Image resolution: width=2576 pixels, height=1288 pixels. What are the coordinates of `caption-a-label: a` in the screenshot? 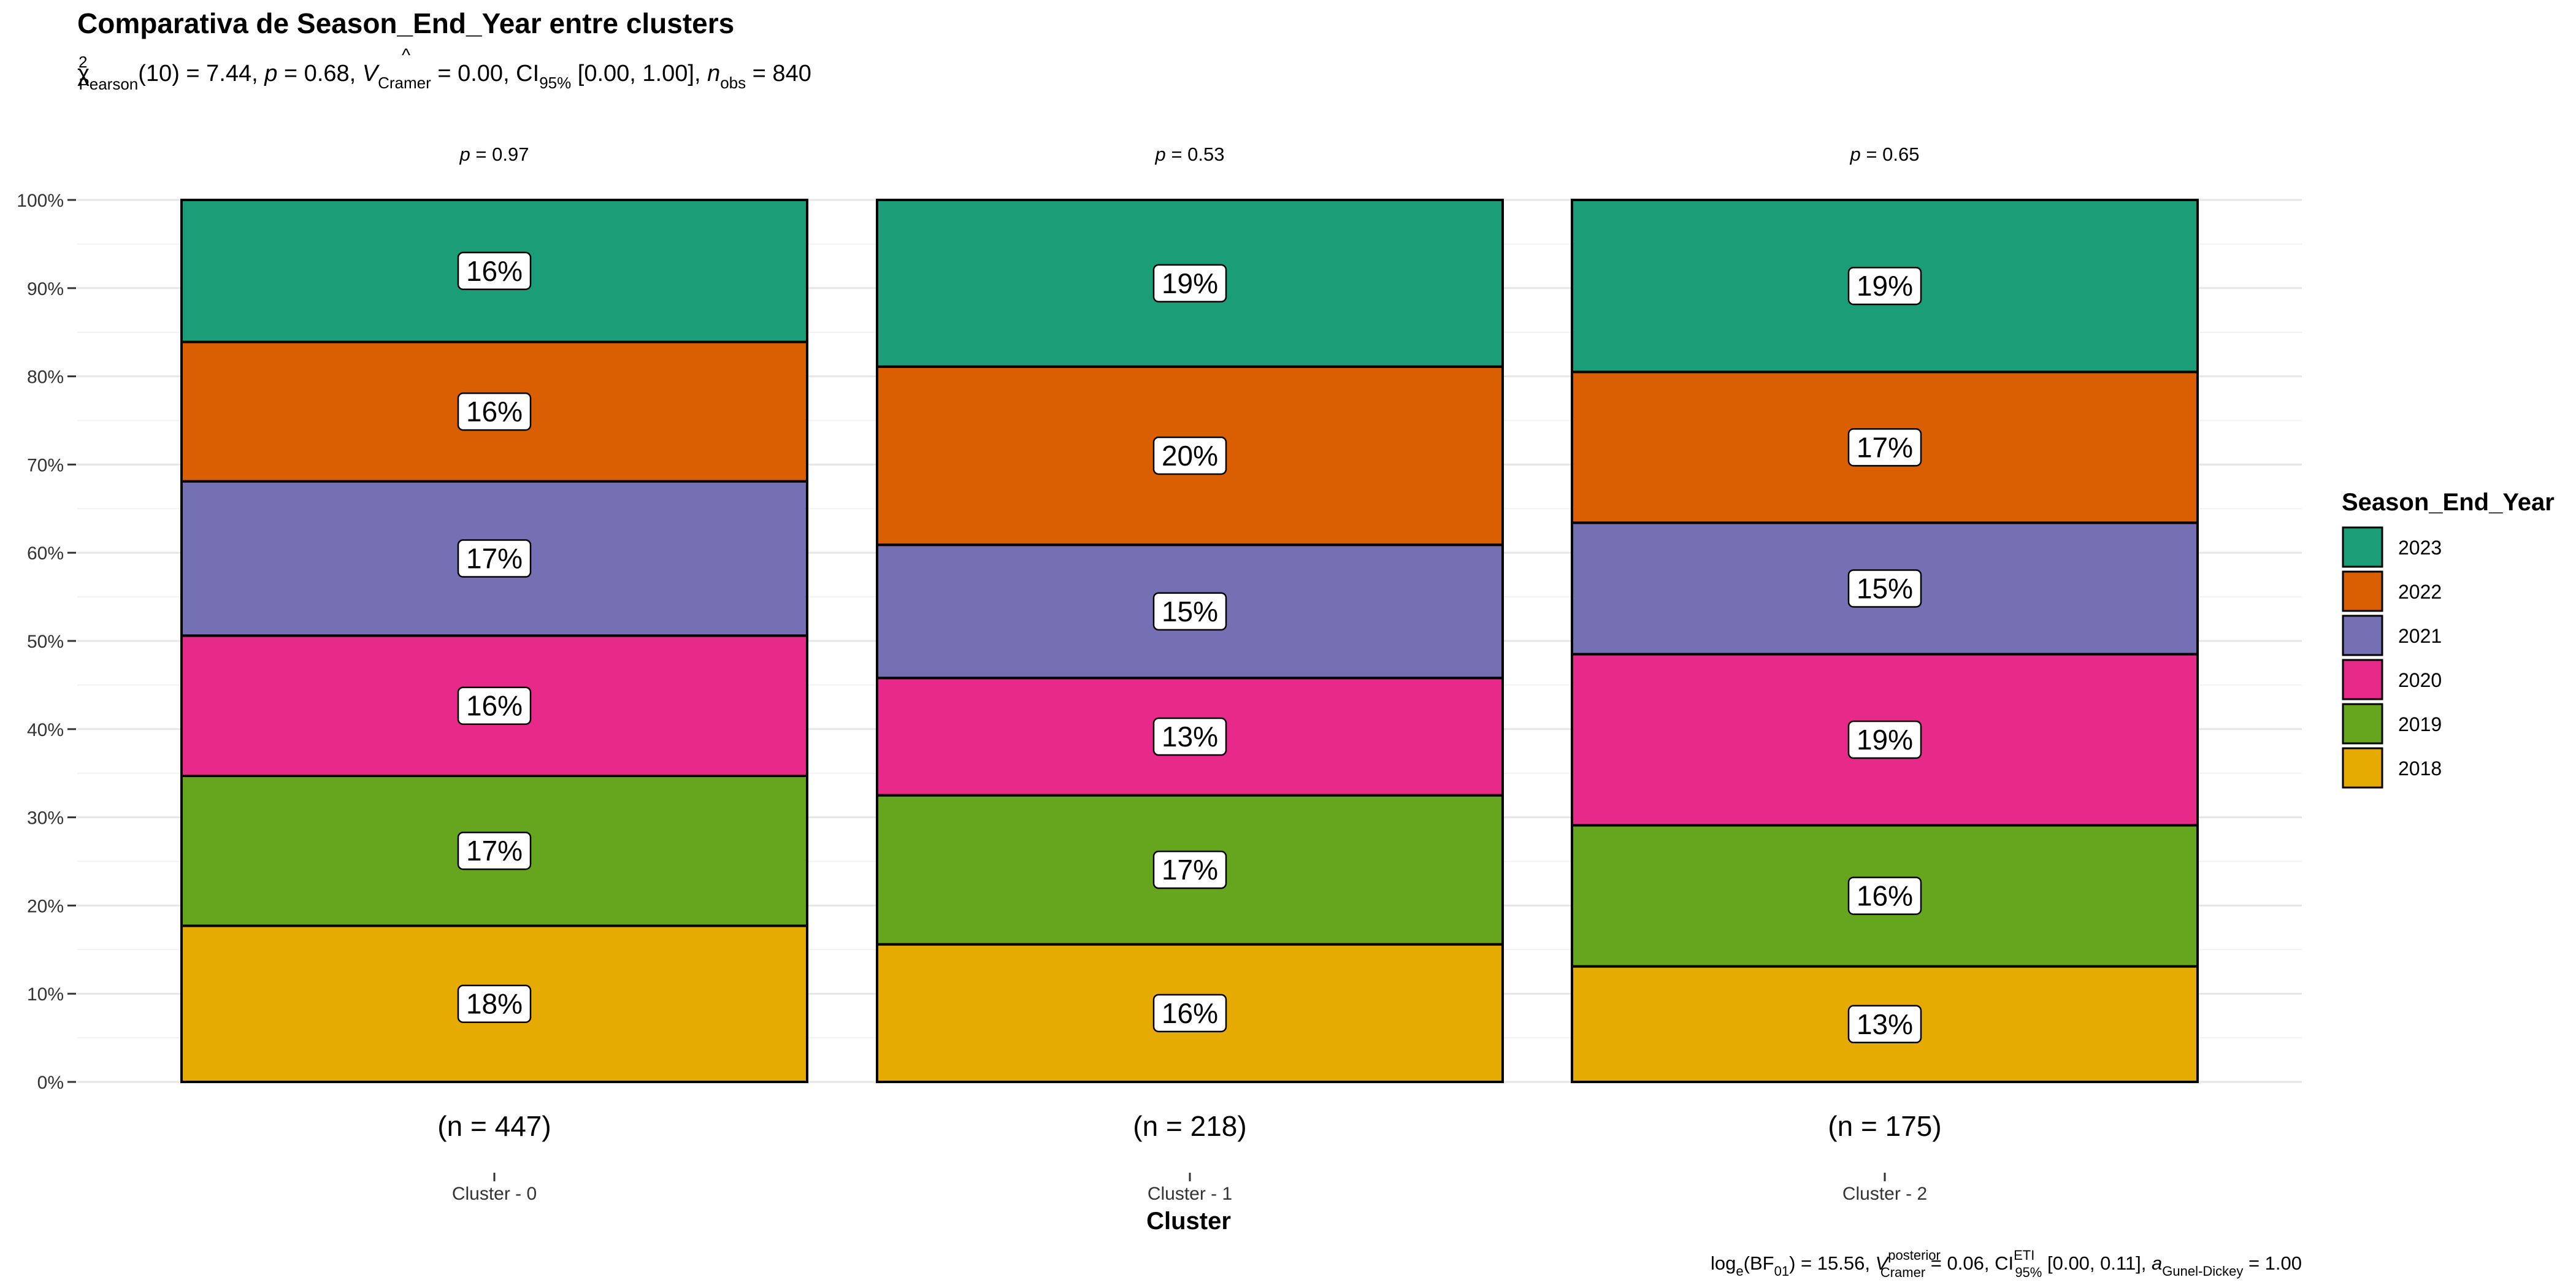 It's located at (2157, 1263).